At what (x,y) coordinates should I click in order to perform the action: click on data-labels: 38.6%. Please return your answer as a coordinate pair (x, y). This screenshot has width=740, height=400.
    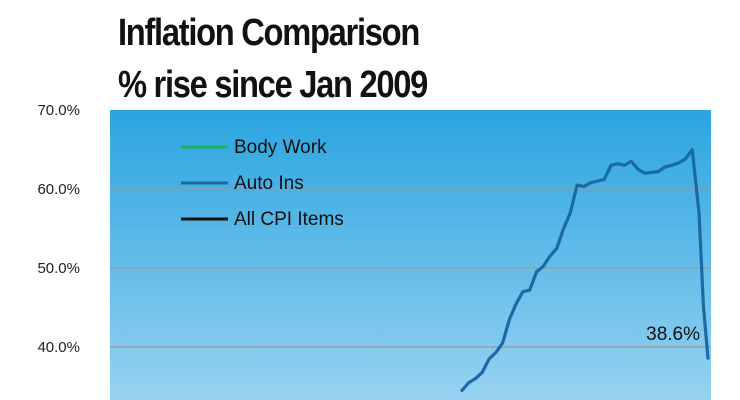
    Looking at the image, I should click on (673, 334).